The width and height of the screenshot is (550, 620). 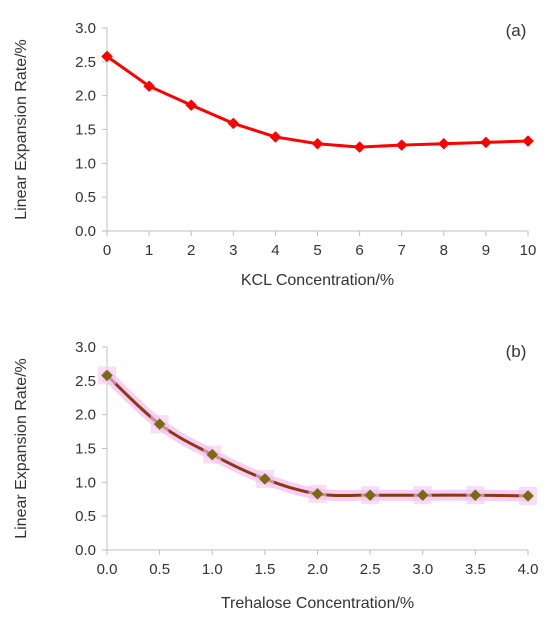 I want to click on x-axis-title: Trehalose Concentration/%, so click(x=317, y=603).